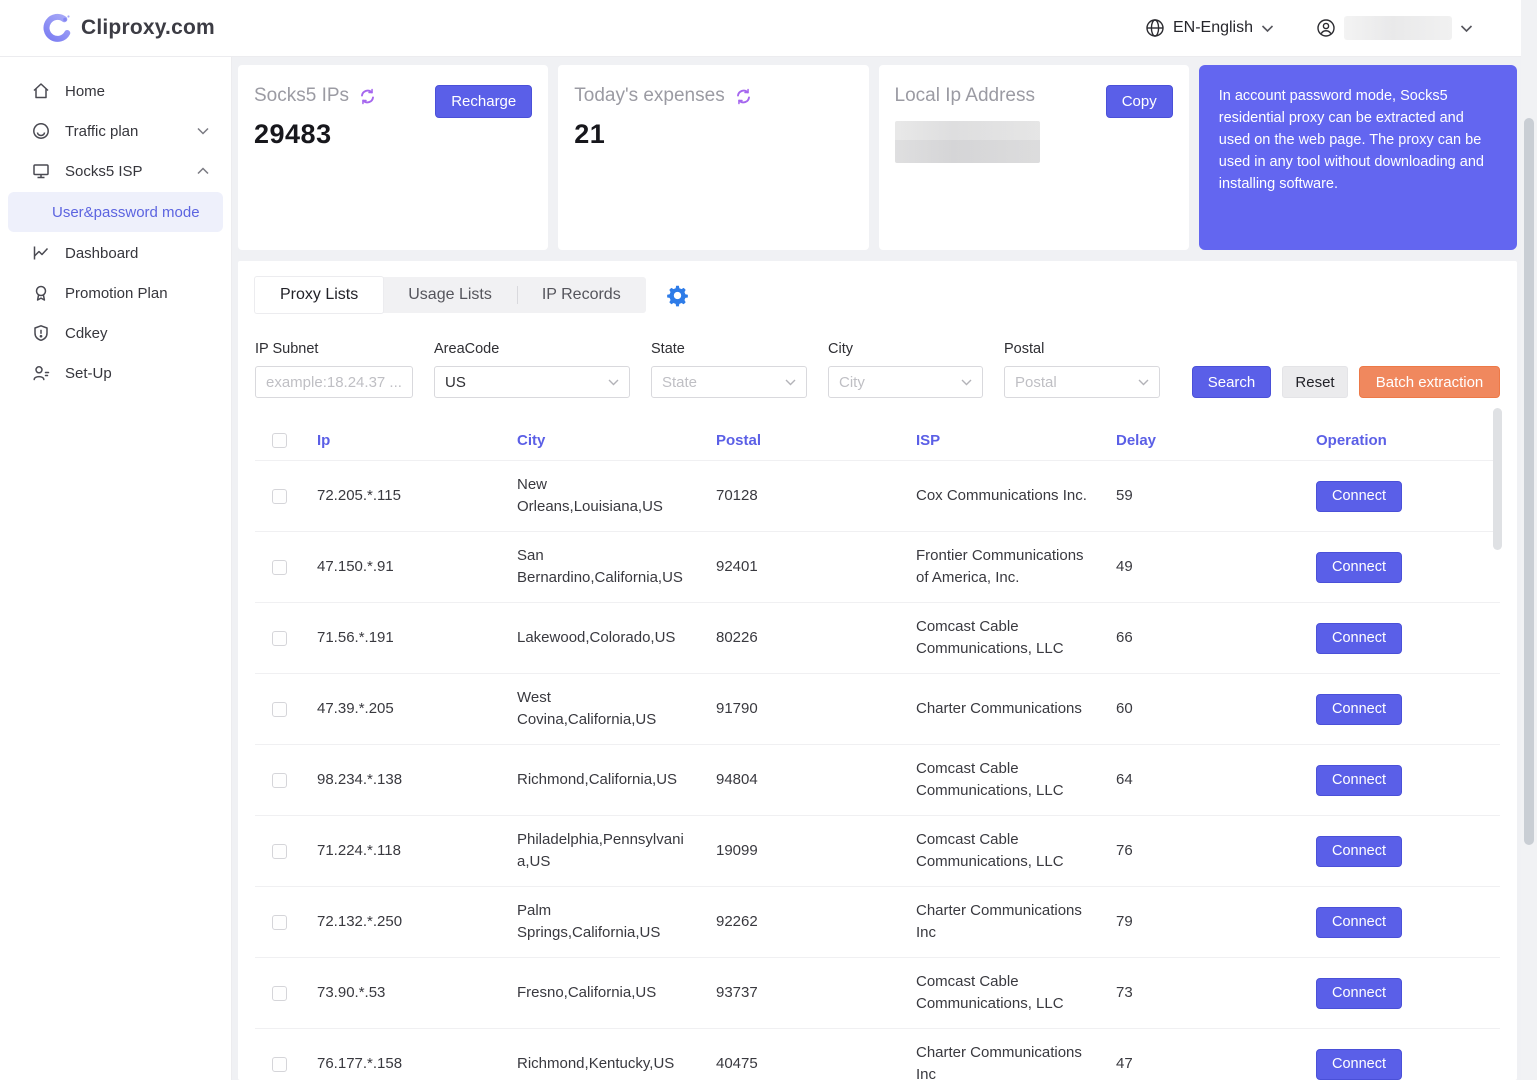 The image size is (1537, 1080). I want to click on cell-city: Lakewood,Colorado,US, so click(596, 637).